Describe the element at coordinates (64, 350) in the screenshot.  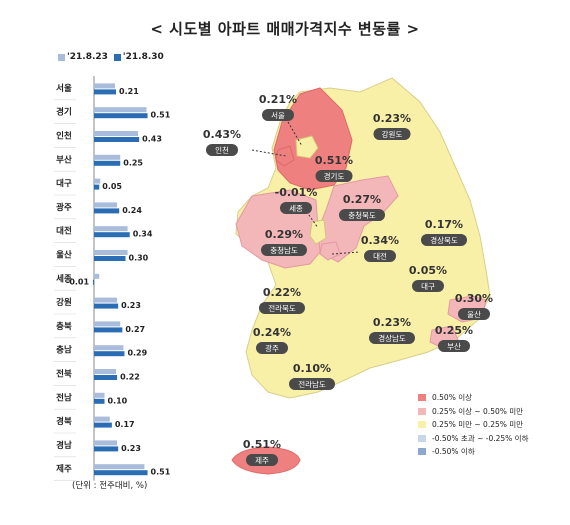
I see `category-label: 충남` at that location.